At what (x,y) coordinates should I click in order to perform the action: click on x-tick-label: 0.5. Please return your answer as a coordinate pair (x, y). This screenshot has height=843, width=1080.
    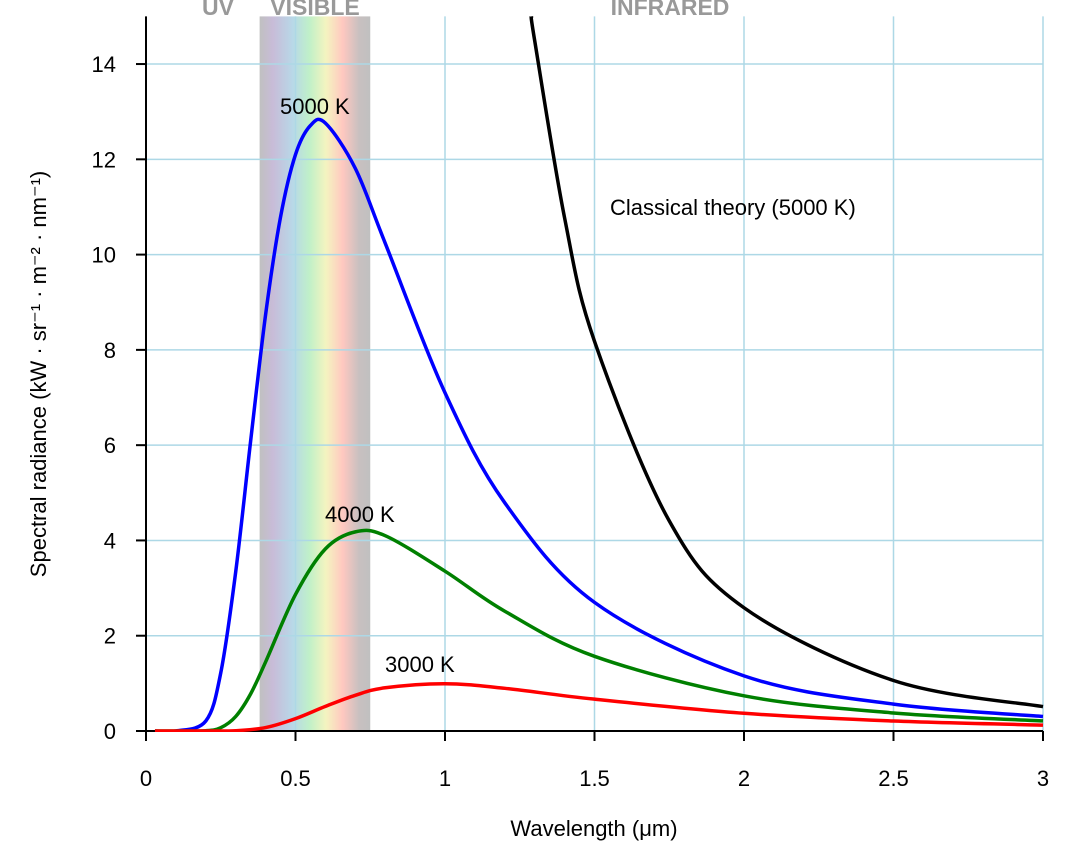
    Looking at the image, I should click on (295, 778).